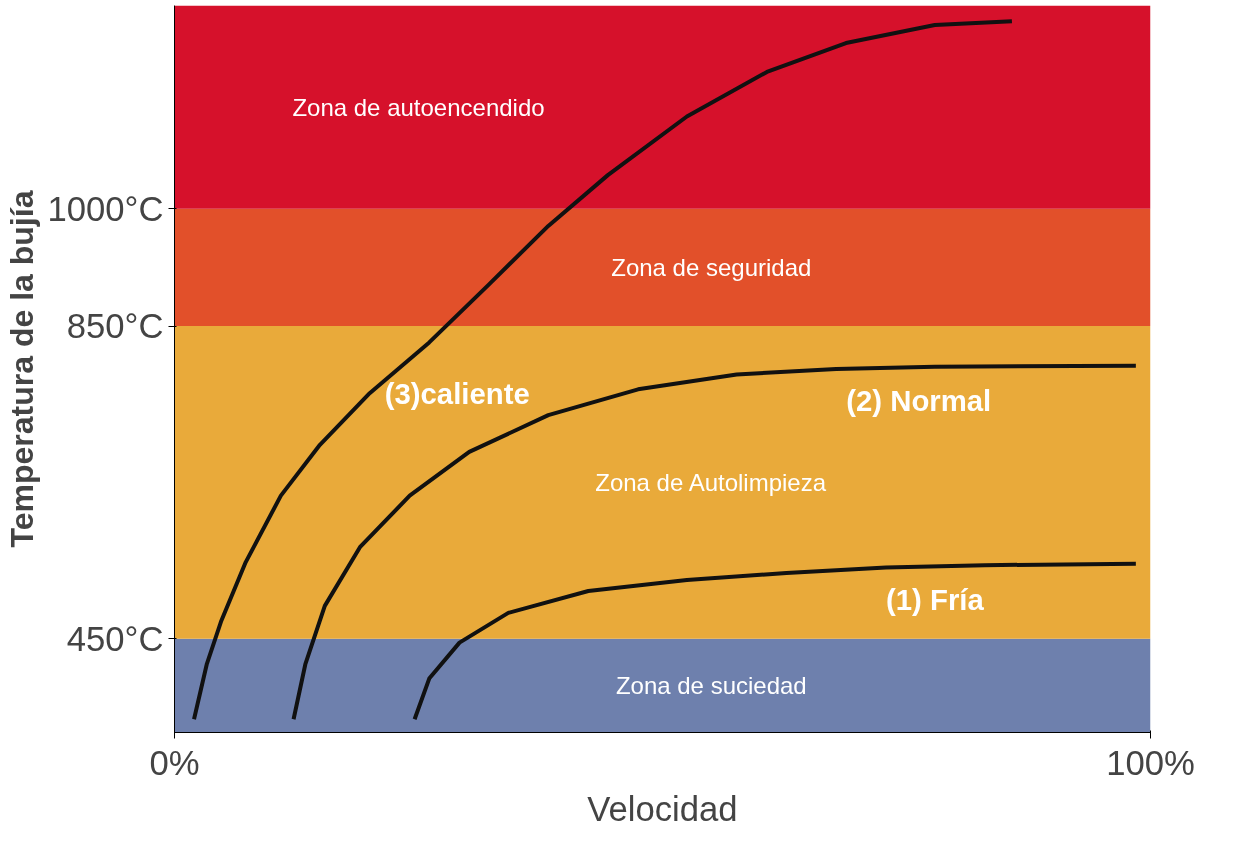 The image size is (1243, 854). I want to click on series-label: (3)caliente, so click(457, 393).